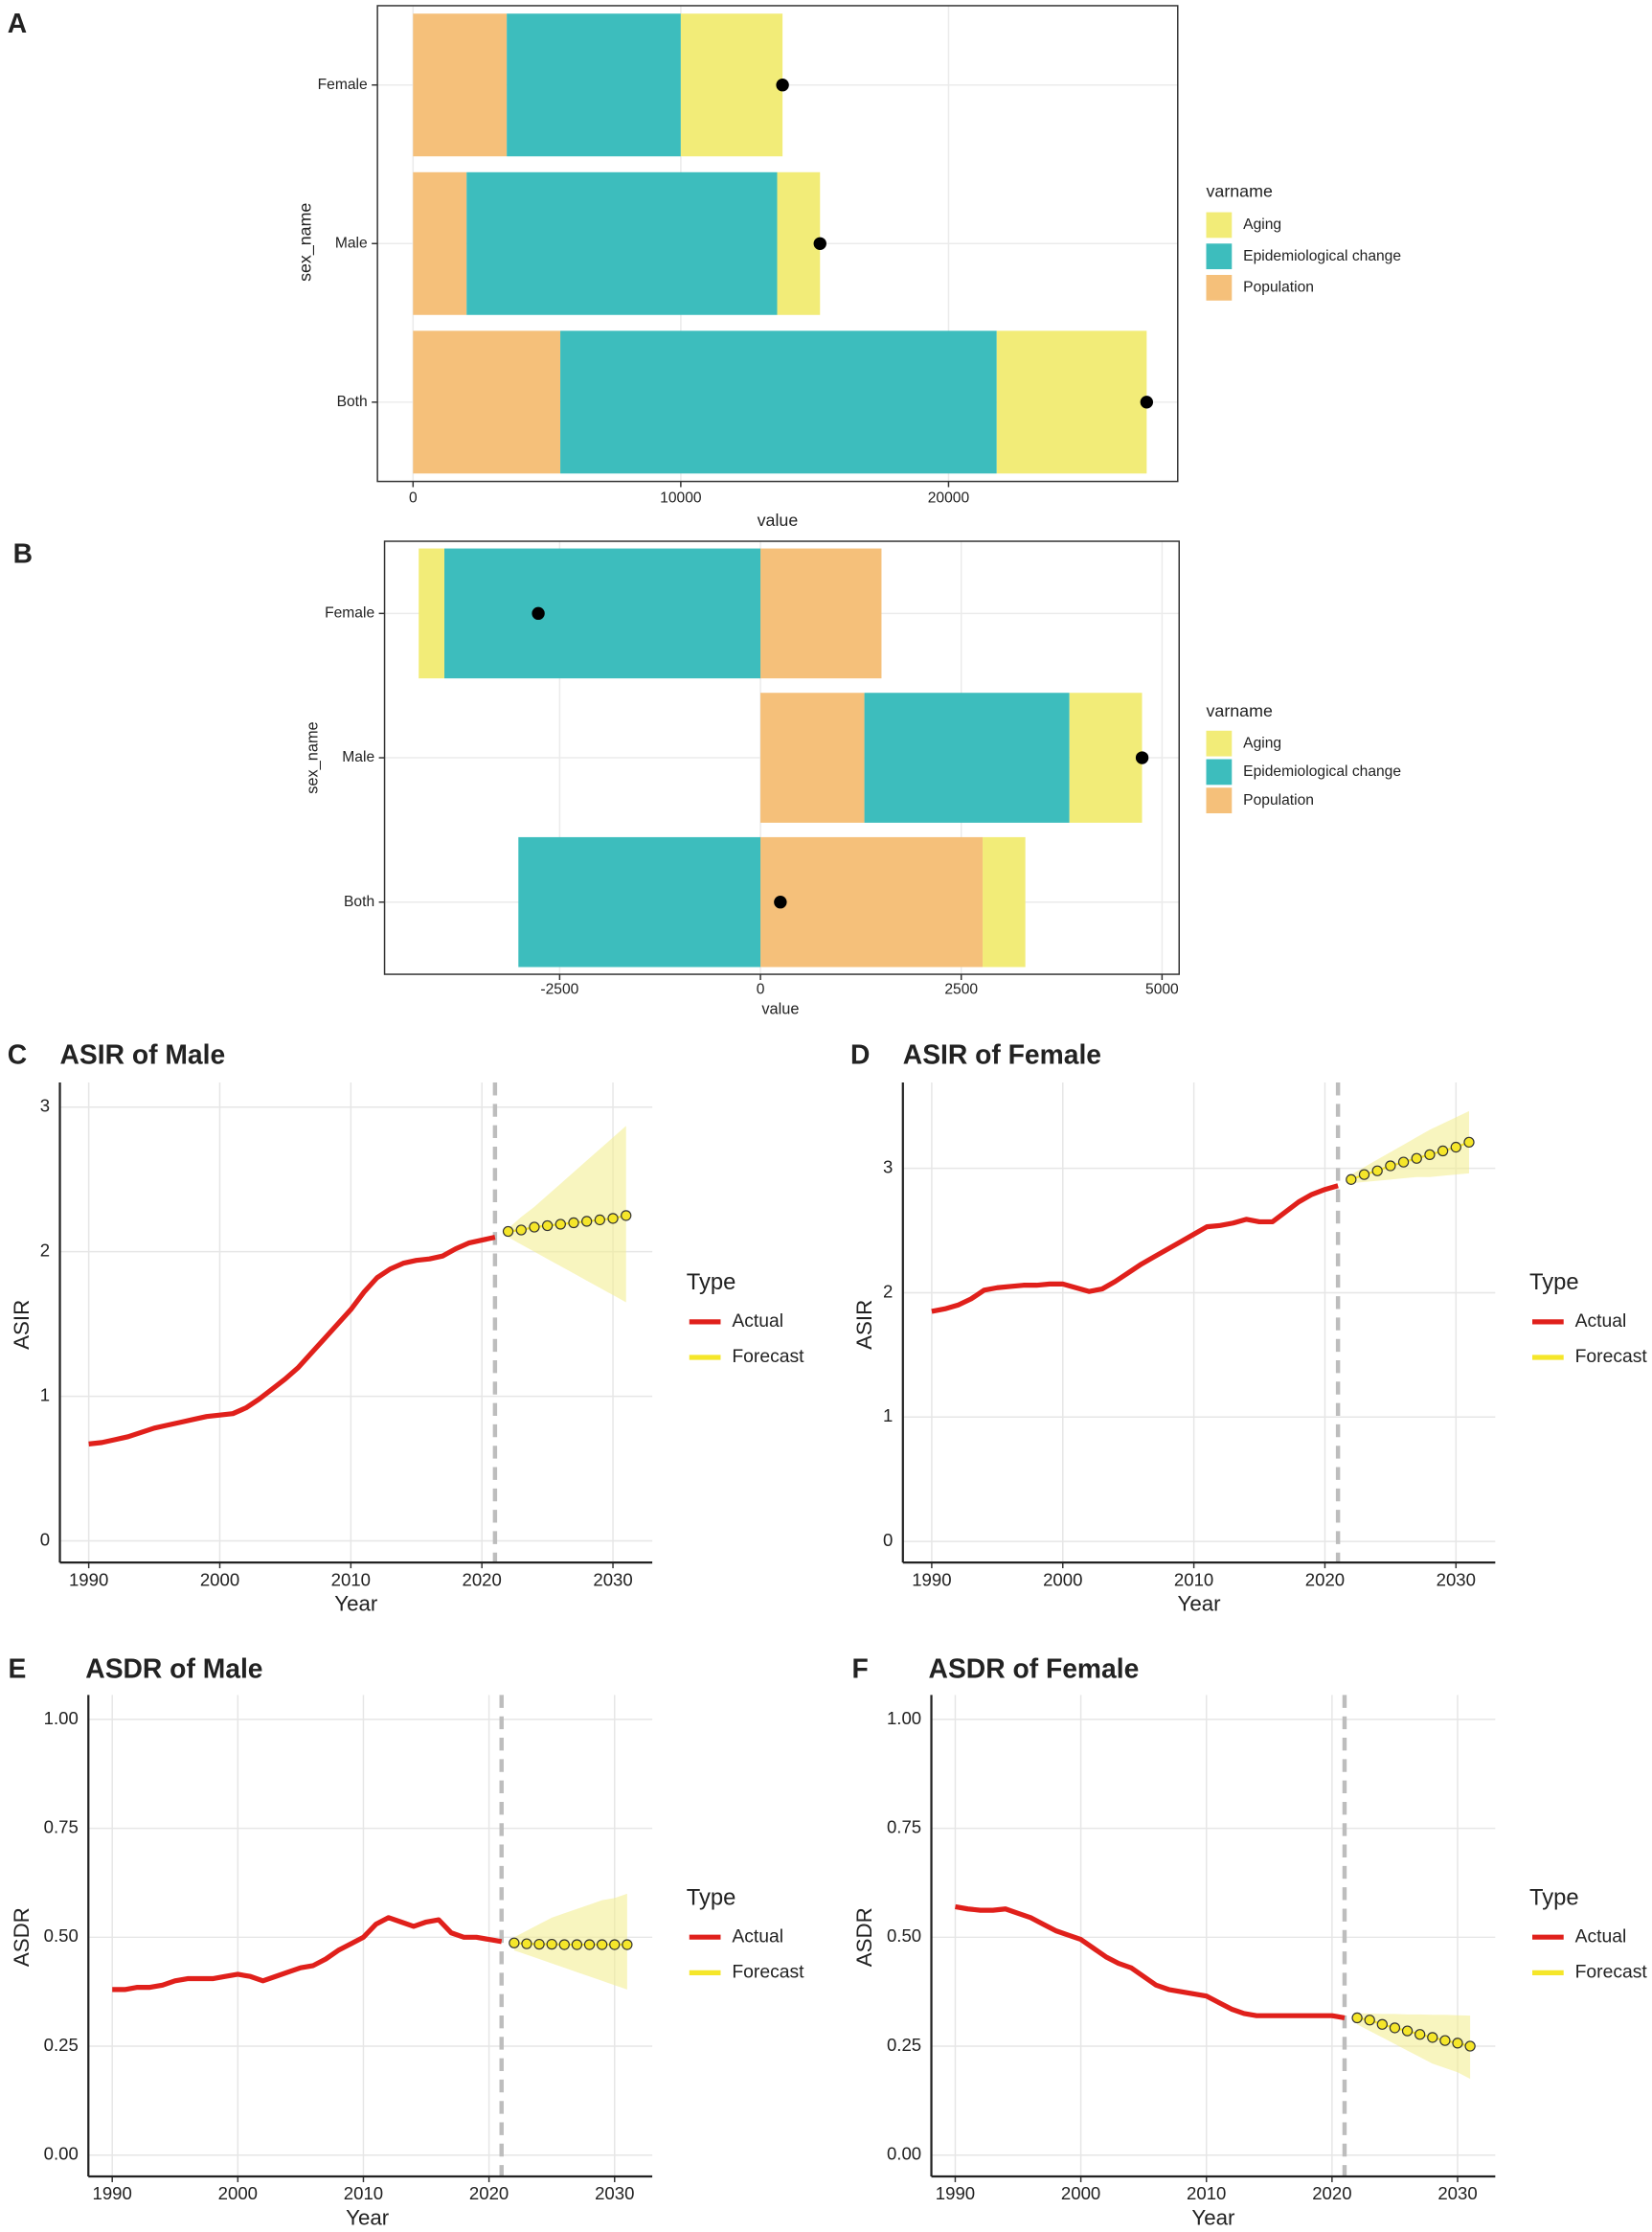  I want to click on chart-title: ASIR of Female, so click(1002, 1054).